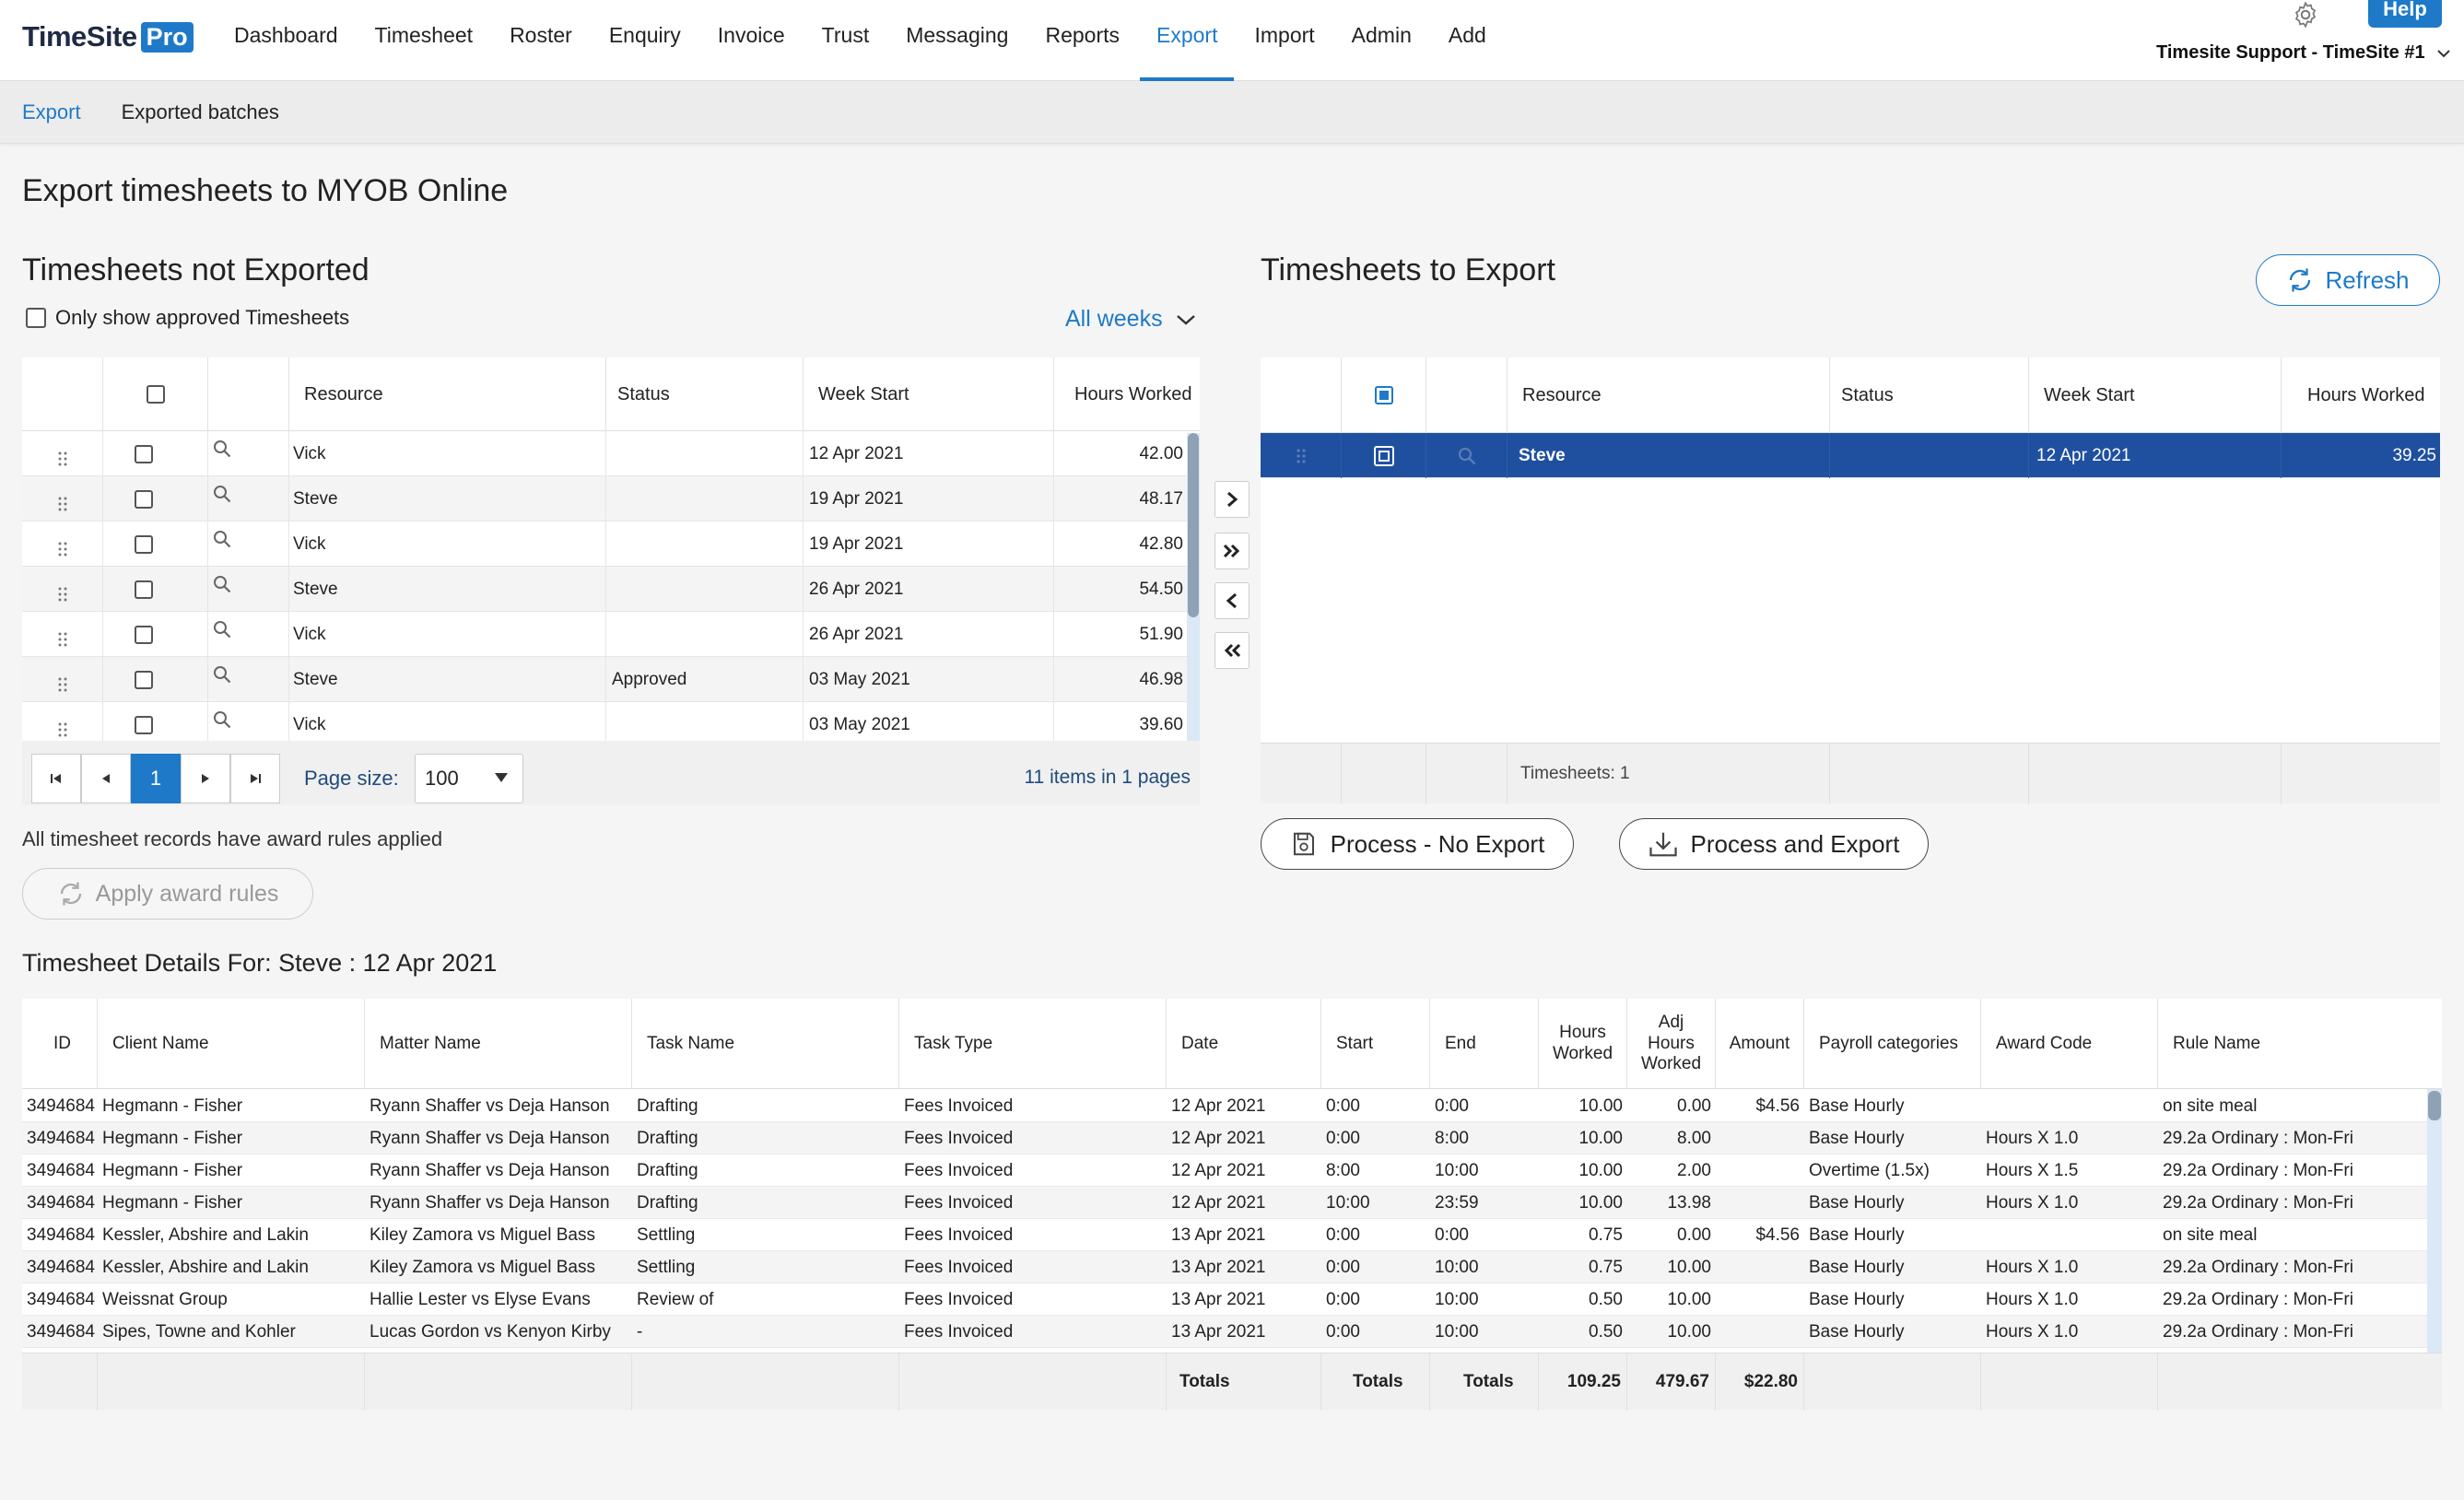 The width and height of the screenshot is (2464, 1500). What do you see at coordinates (498, 1044) in the screenshot?
I see `column-header-matter-name: Matter Name` at bounding box center [498, 1044].